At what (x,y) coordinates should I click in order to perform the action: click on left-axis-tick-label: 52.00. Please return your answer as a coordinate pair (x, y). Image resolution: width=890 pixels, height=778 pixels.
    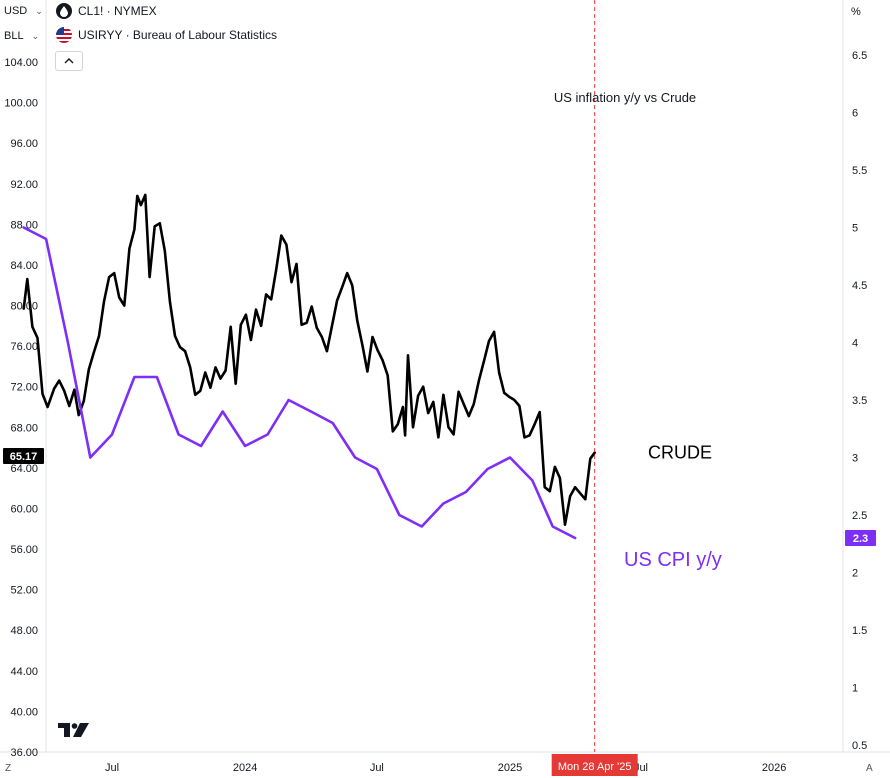
    Looking at the image, I should click on (24, 591).